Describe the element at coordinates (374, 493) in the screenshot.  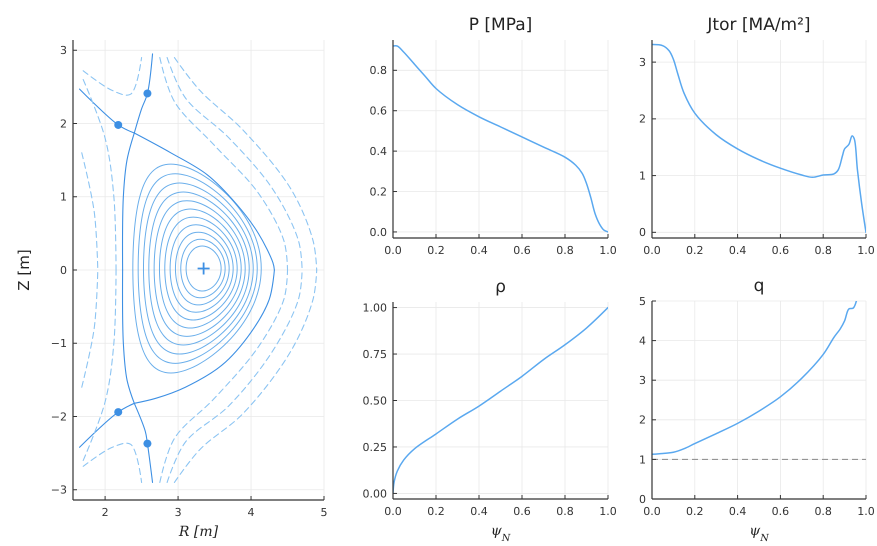
I see `y-tick-label: 0.00` at that location.